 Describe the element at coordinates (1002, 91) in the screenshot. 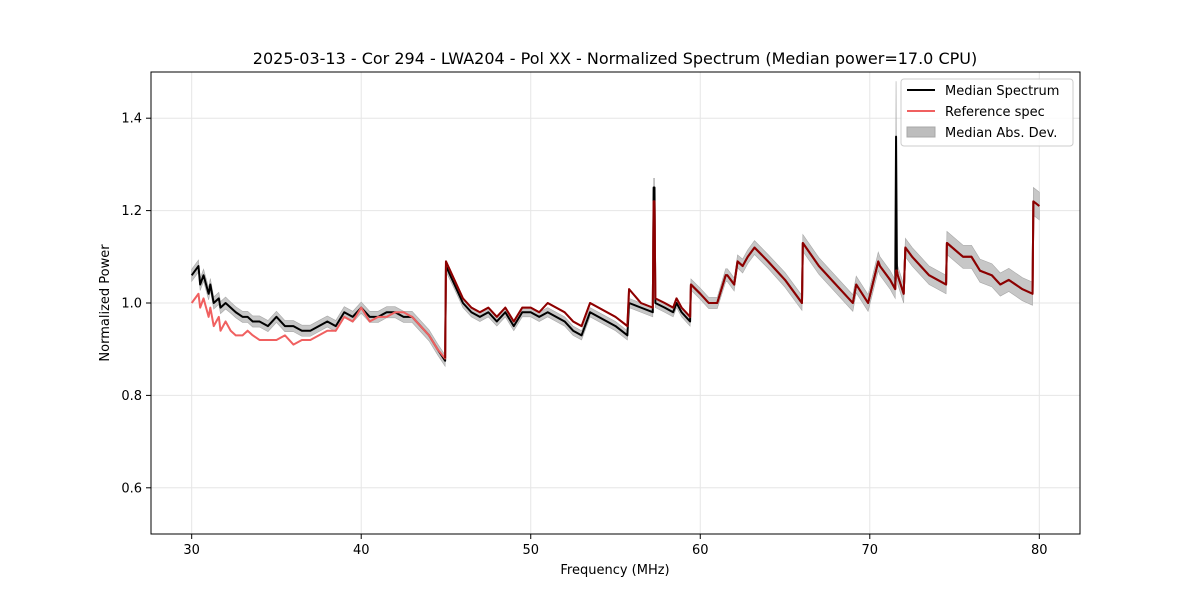

I see `legend-median-label: Median Spectrum` at that location.